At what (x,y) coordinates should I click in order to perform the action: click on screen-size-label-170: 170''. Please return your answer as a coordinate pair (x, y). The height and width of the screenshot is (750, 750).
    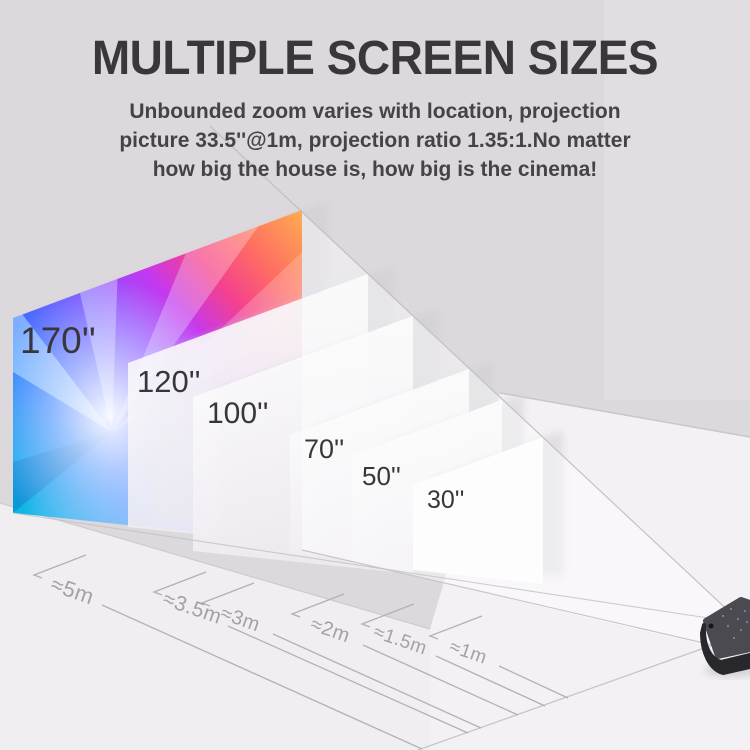
    Looking at the image, I should click on (58, 340).